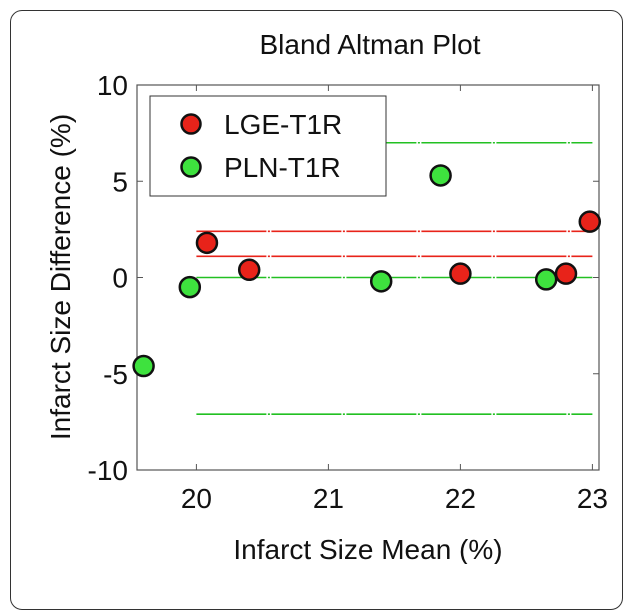 The height and width of the screenshot is (610, 635). I want to click on chart-title: Bland Altman Plot, so click(369, 44).